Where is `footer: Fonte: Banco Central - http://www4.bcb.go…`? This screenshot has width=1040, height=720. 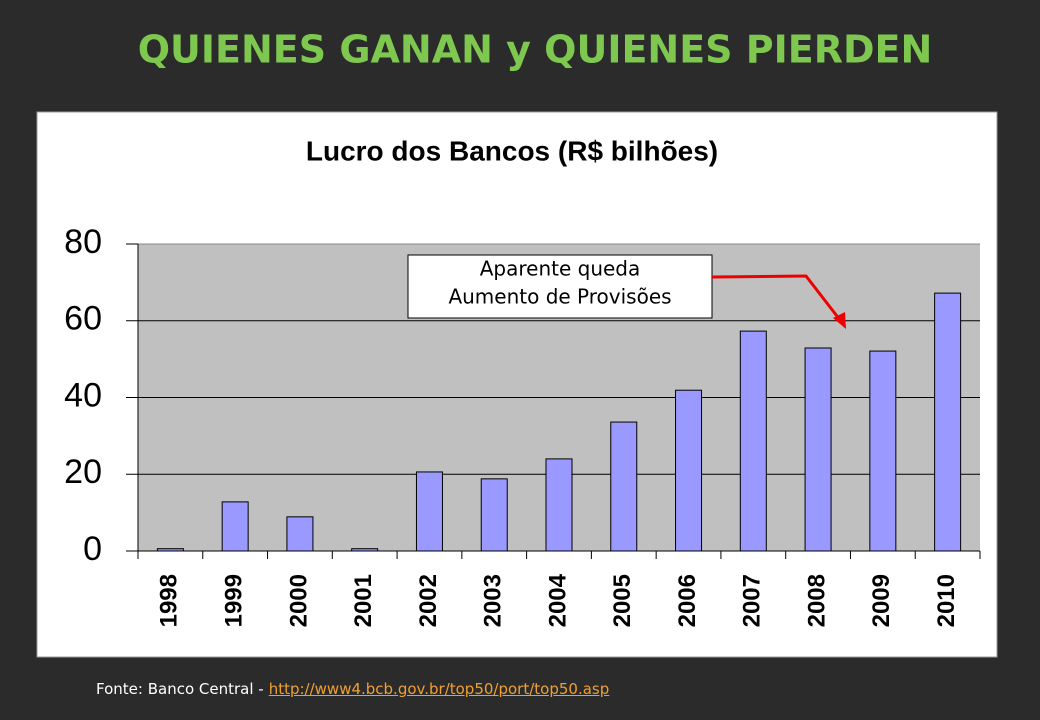
footer: Fonte: Banco Central - http://www4.bcb.go… is located at coordinates (352, 689).